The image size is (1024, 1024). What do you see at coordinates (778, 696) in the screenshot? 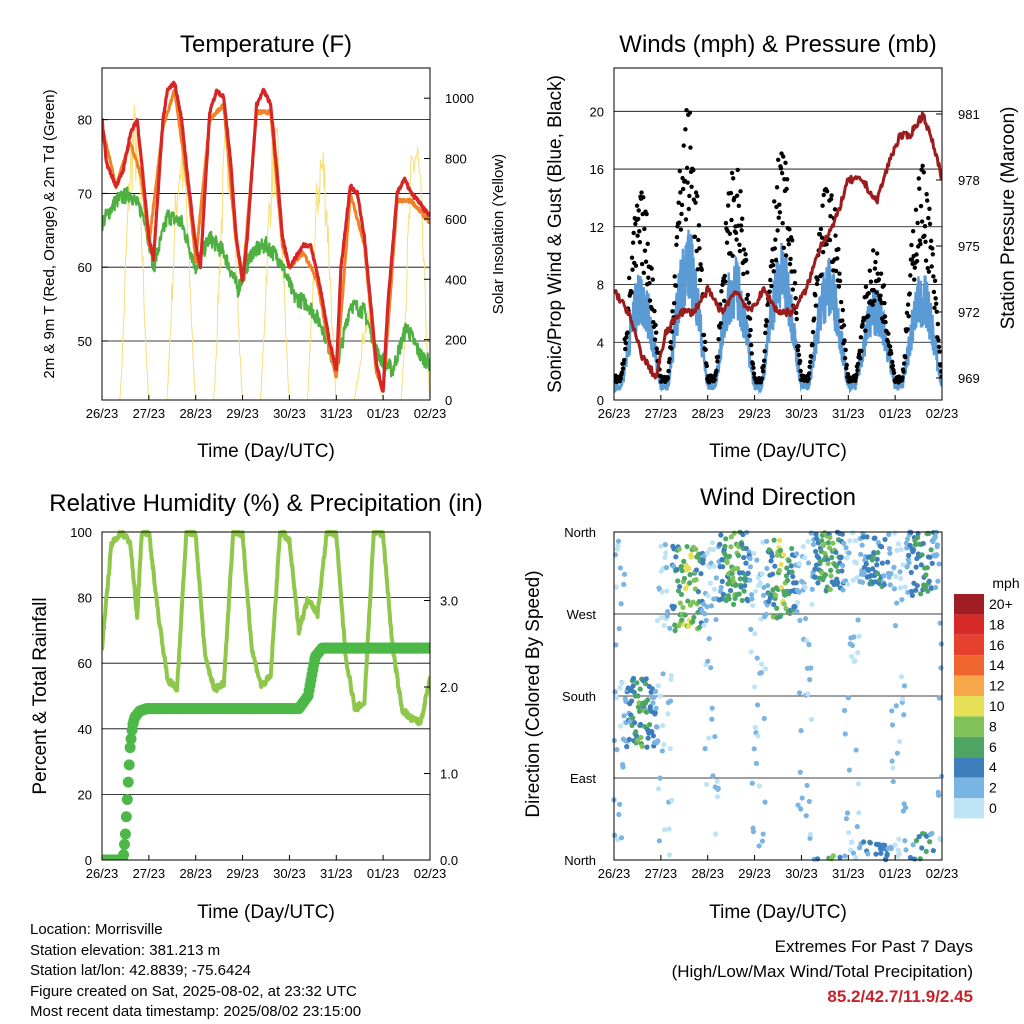
I see `direction-frame` at bounding box center [778, 696].